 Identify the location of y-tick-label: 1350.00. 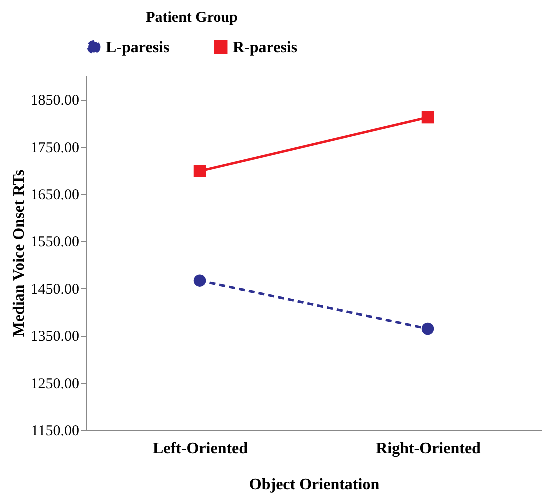
(55, 337).